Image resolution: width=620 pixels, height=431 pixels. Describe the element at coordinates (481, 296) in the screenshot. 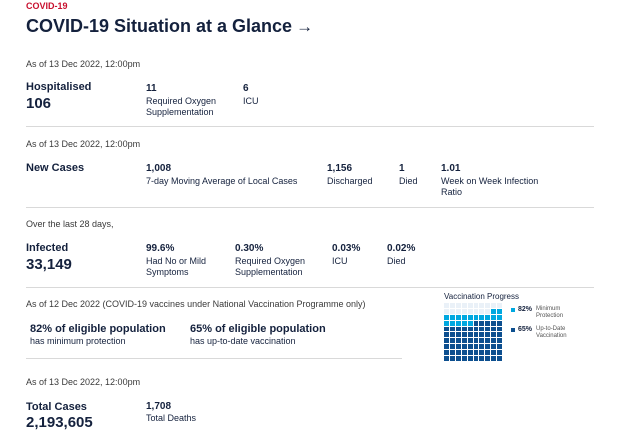

I see `vaccination-progress-title: Vaccination Progress` at that location.